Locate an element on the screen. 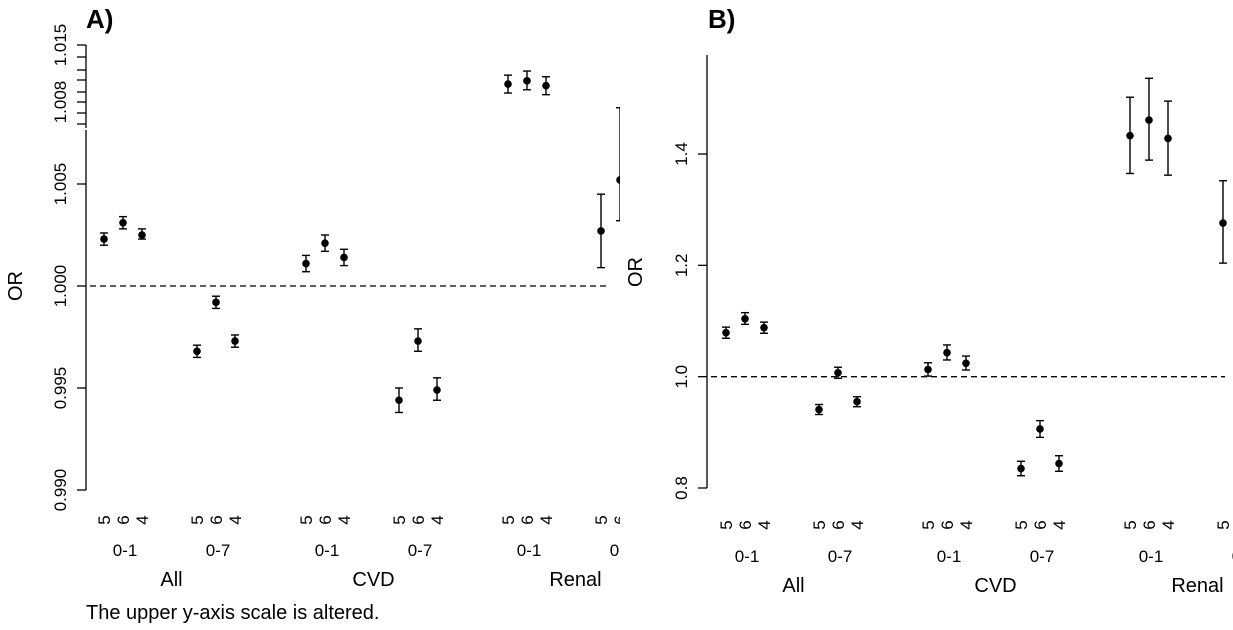 This screenshot has width=1233, height=630. footnote: The upper y-axis scale is altered. is located at coordinates (233, 613).